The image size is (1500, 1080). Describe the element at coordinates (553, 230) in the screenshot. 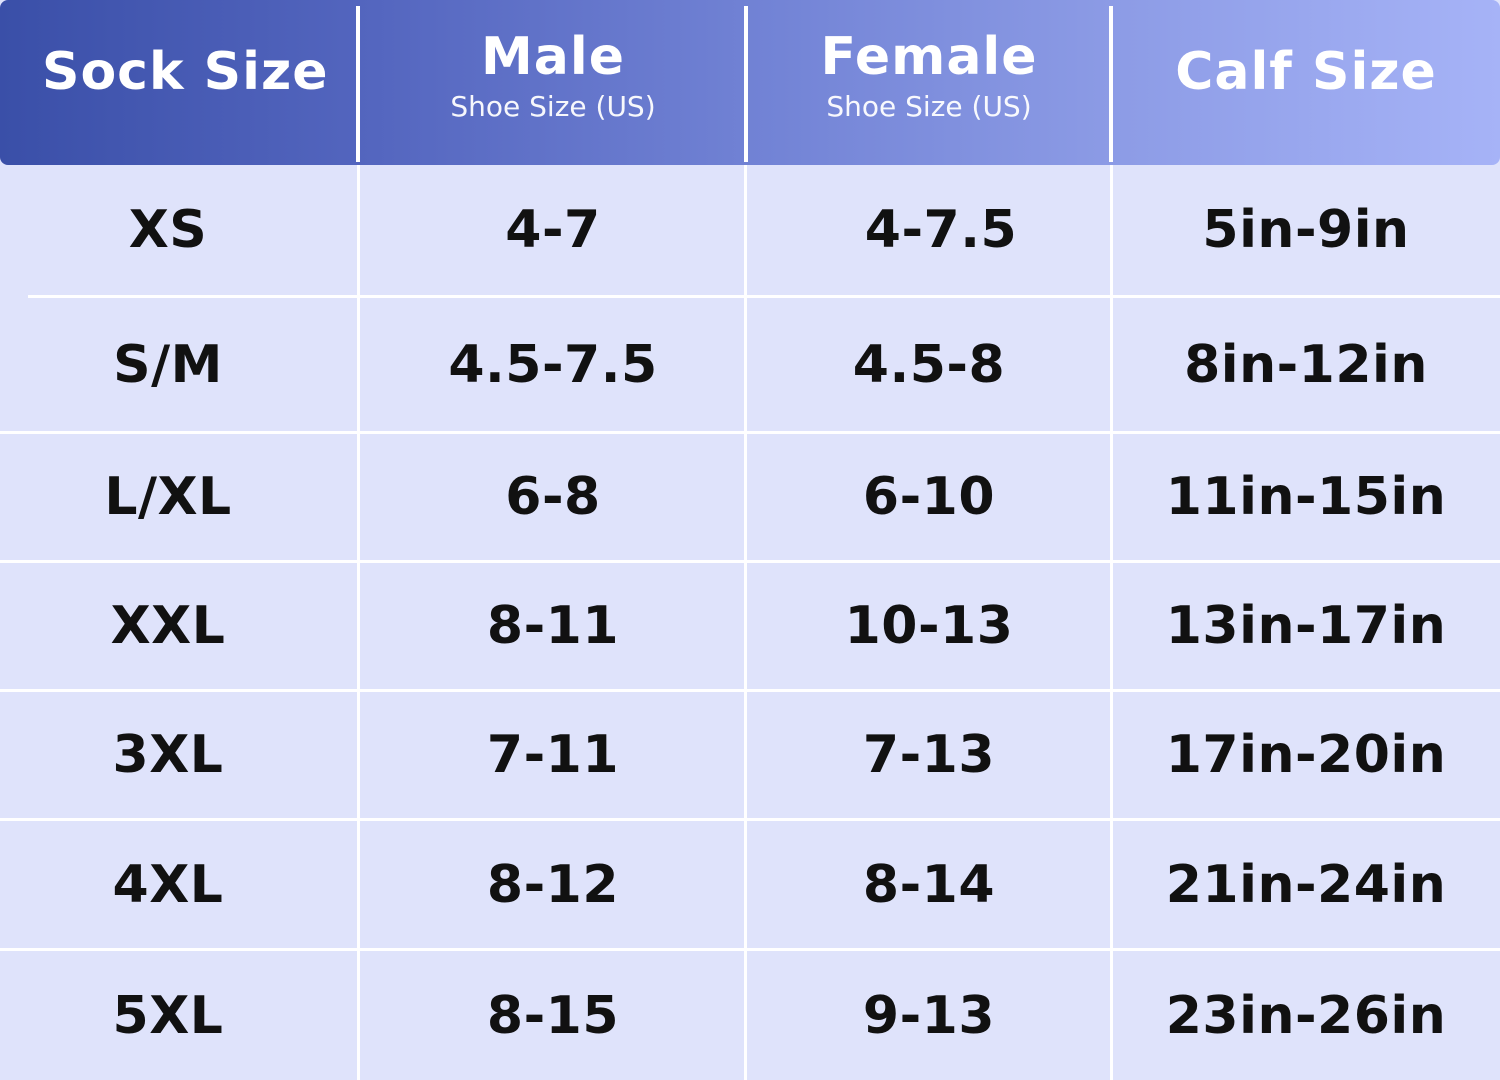

I see `cell-male-shoe-size: 4-7` at that location.